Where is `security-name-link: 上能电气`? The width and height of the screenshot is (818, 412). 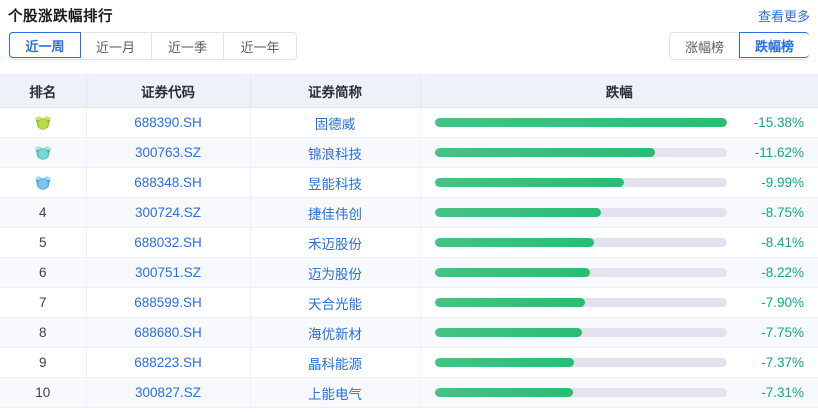
security-name-link: 上能电气 is located at coordinates (335, 394).